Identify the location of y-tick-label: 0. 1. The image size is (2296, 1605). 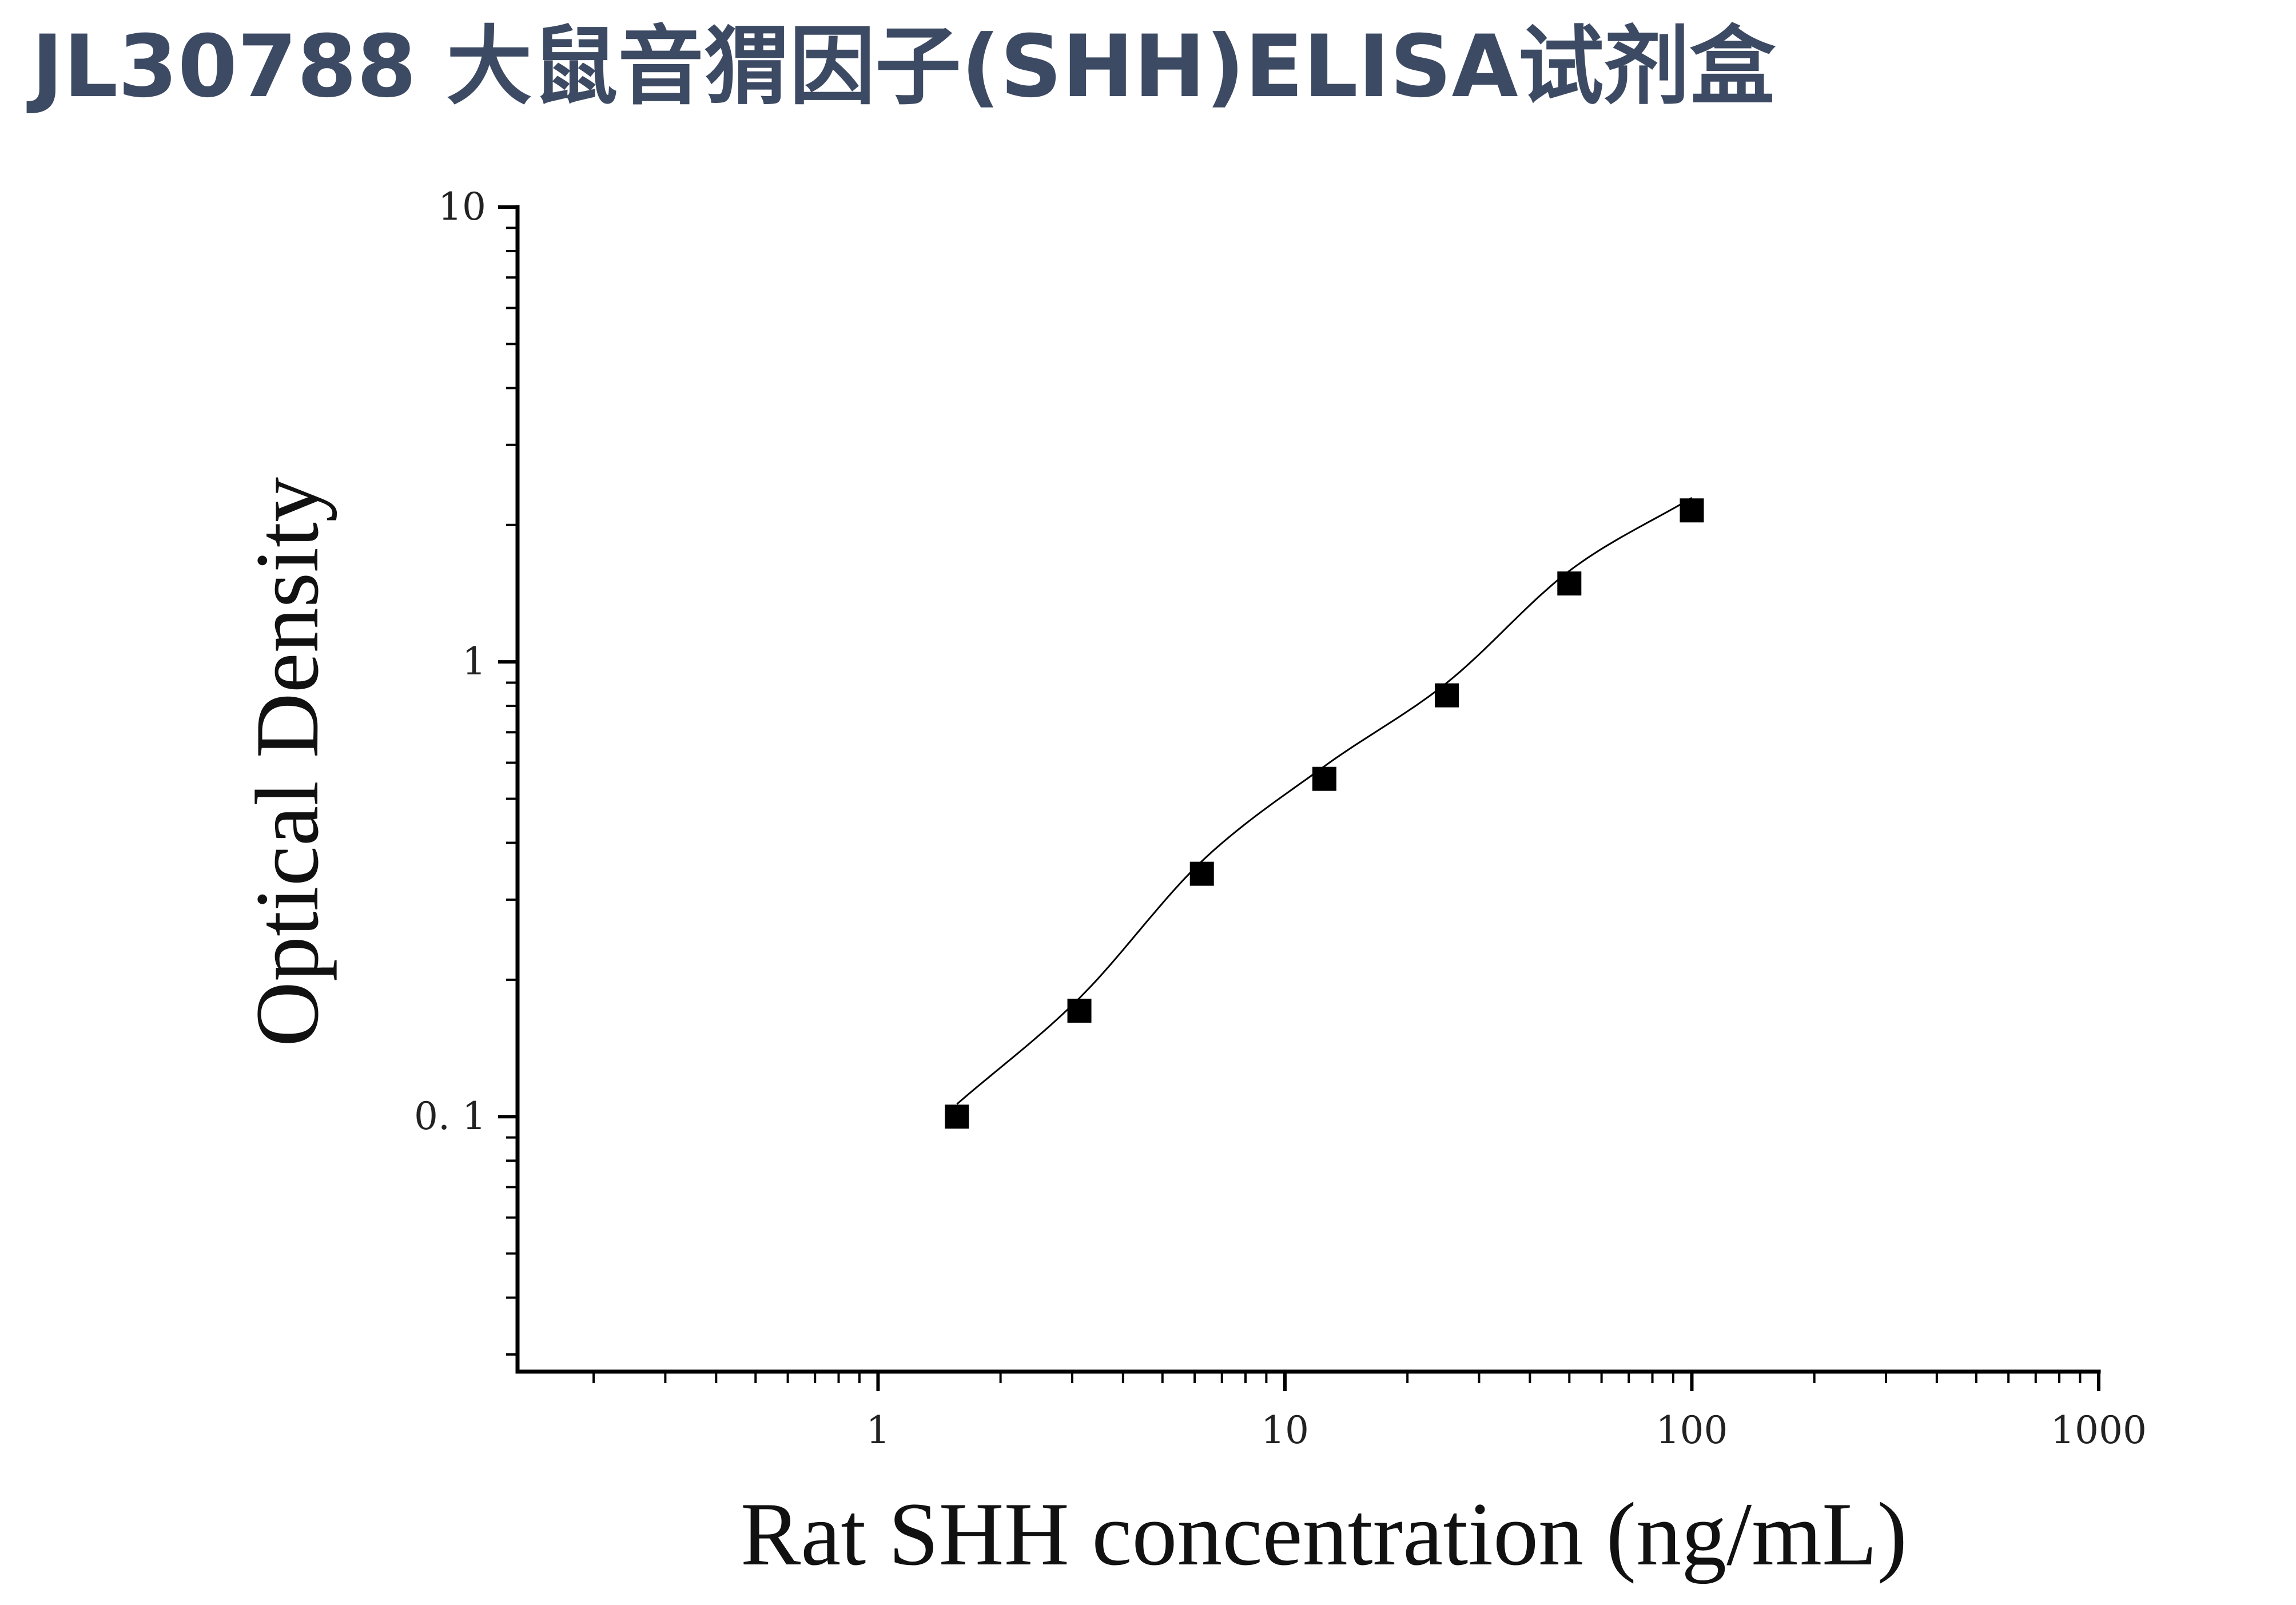
(450, 1116).